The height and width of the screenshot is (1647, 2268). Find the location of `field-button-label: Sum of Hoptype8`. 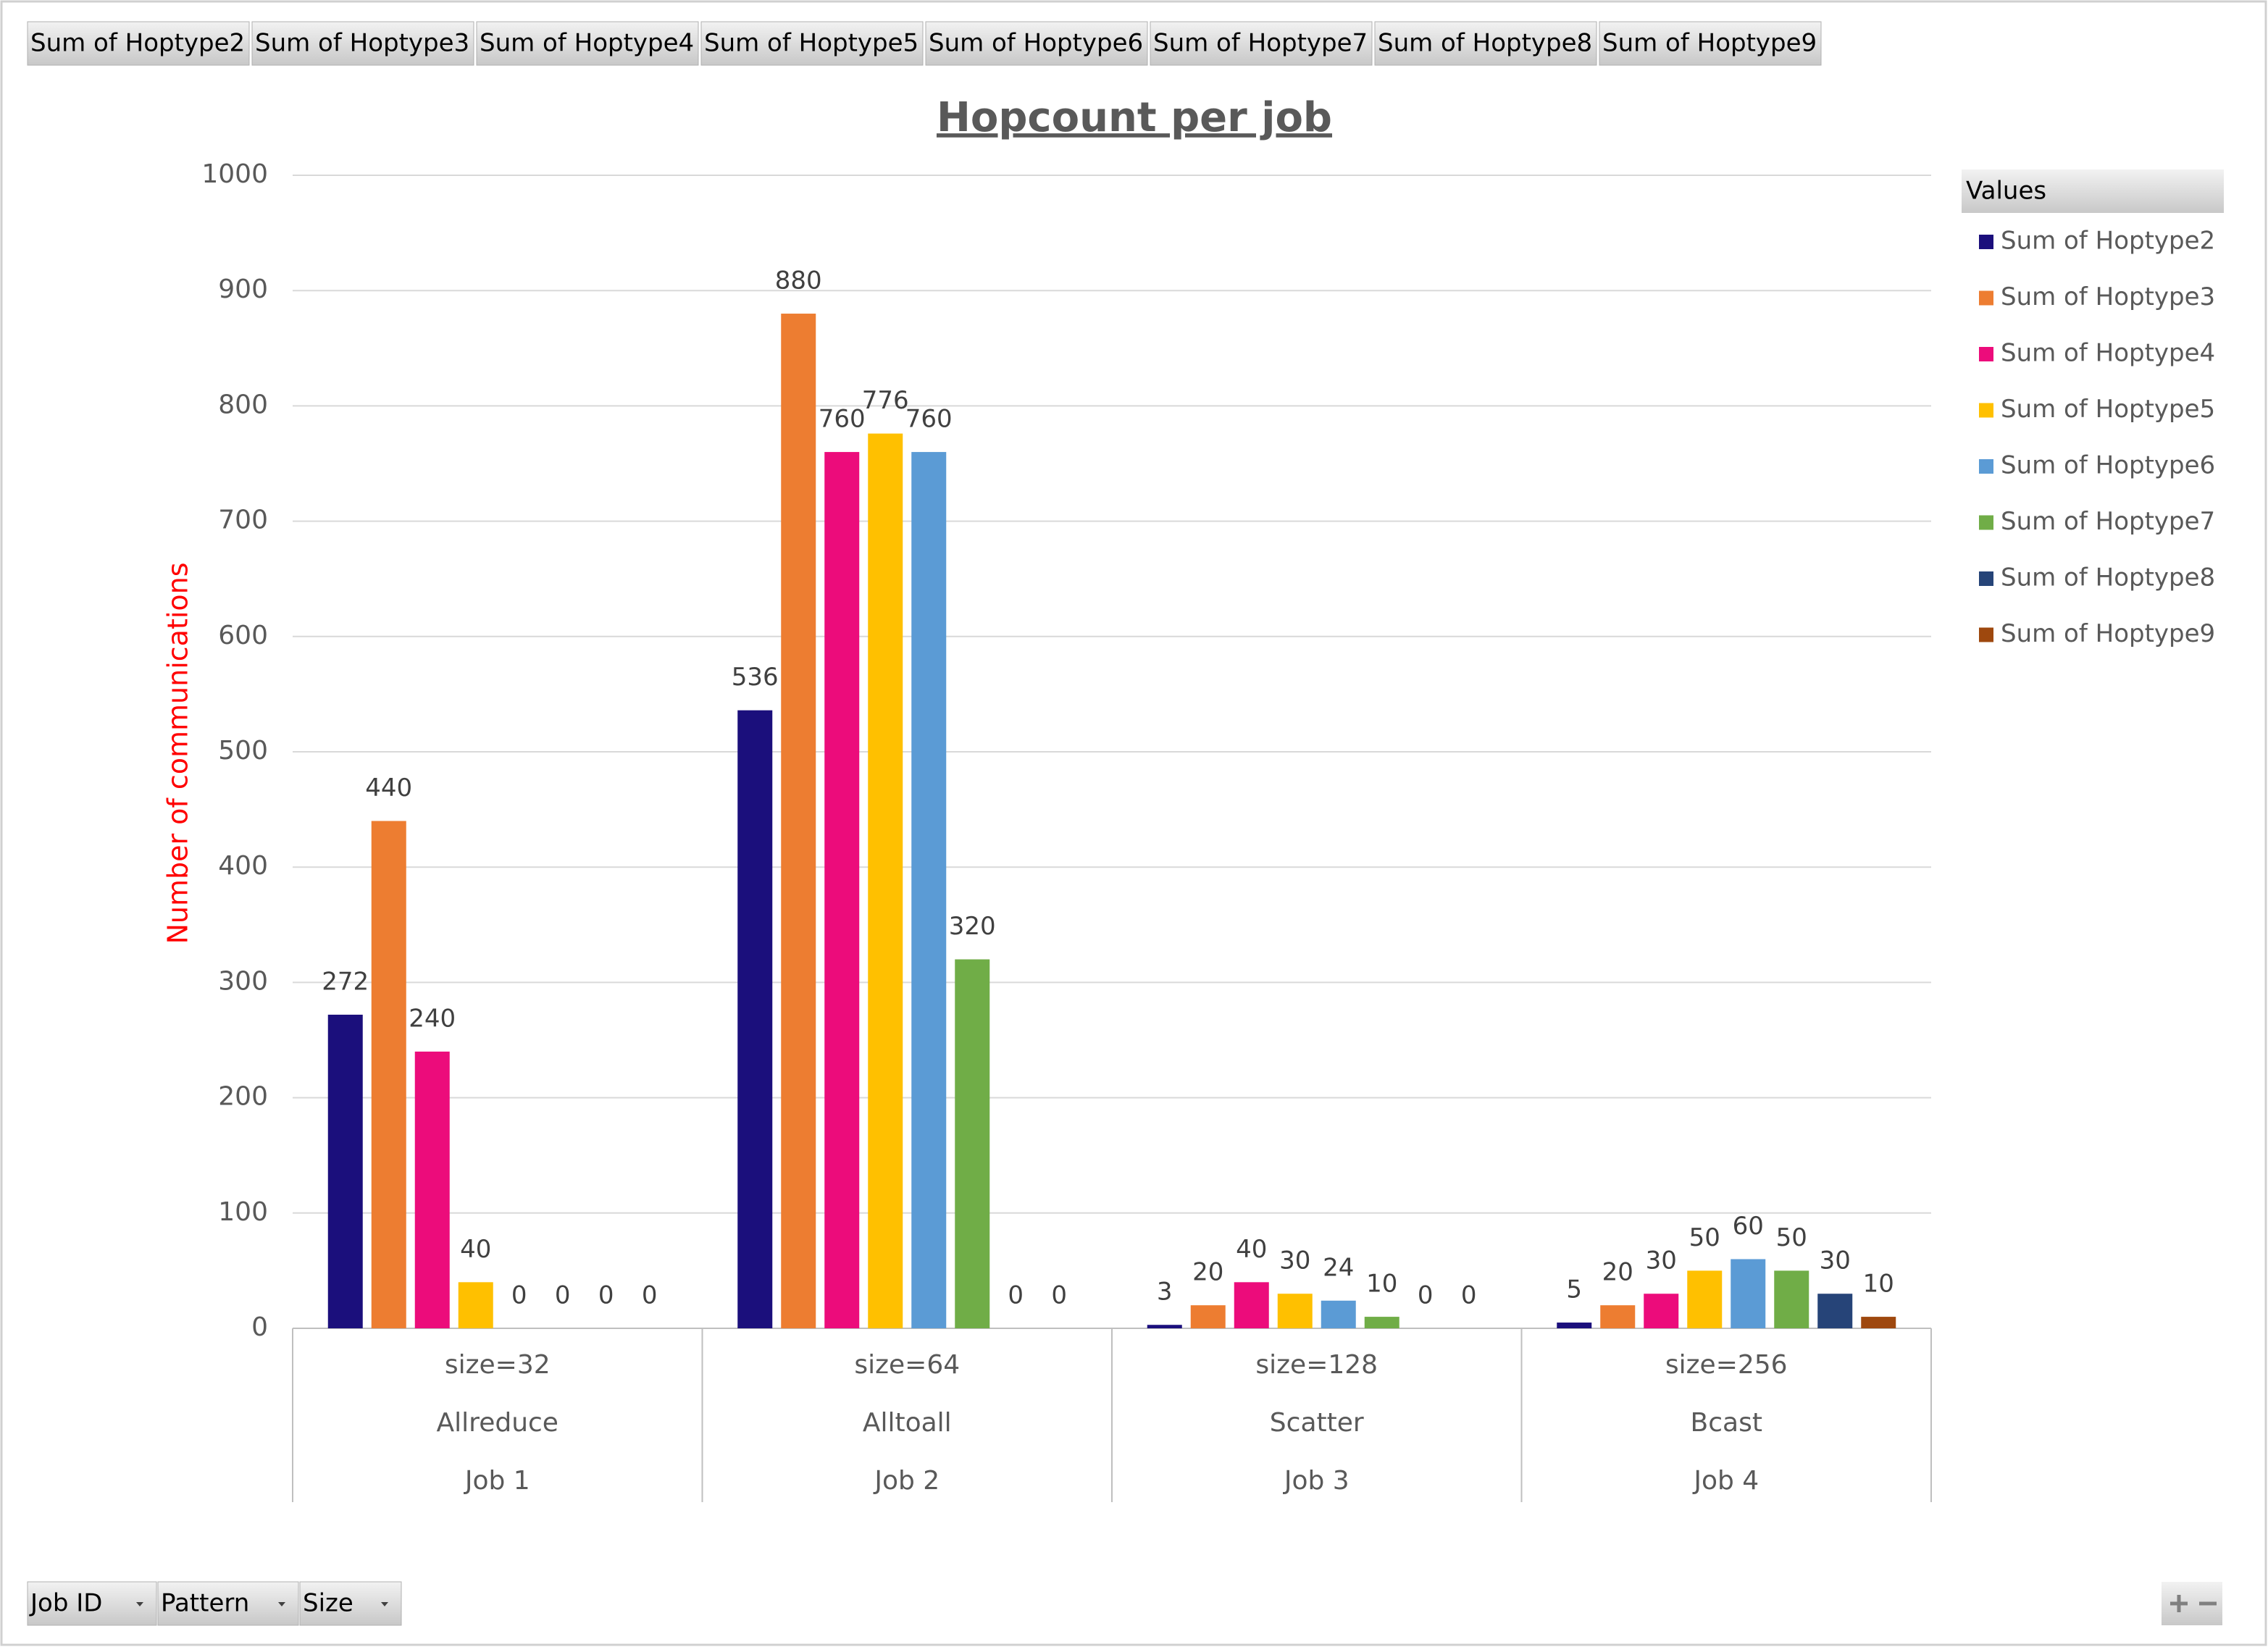

field-button-label: Sum of Hoptype8 is located at coordinates (1485, 43).